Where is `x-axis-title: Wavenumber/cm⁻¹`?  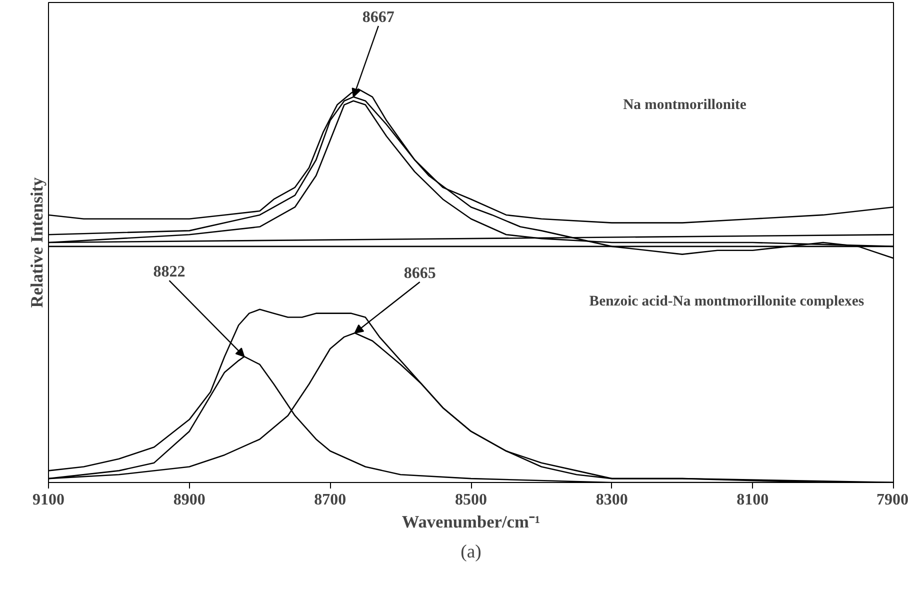 x-axis-title: Wavenumber/cm⁻¹ is located at coordinates (471, 522).